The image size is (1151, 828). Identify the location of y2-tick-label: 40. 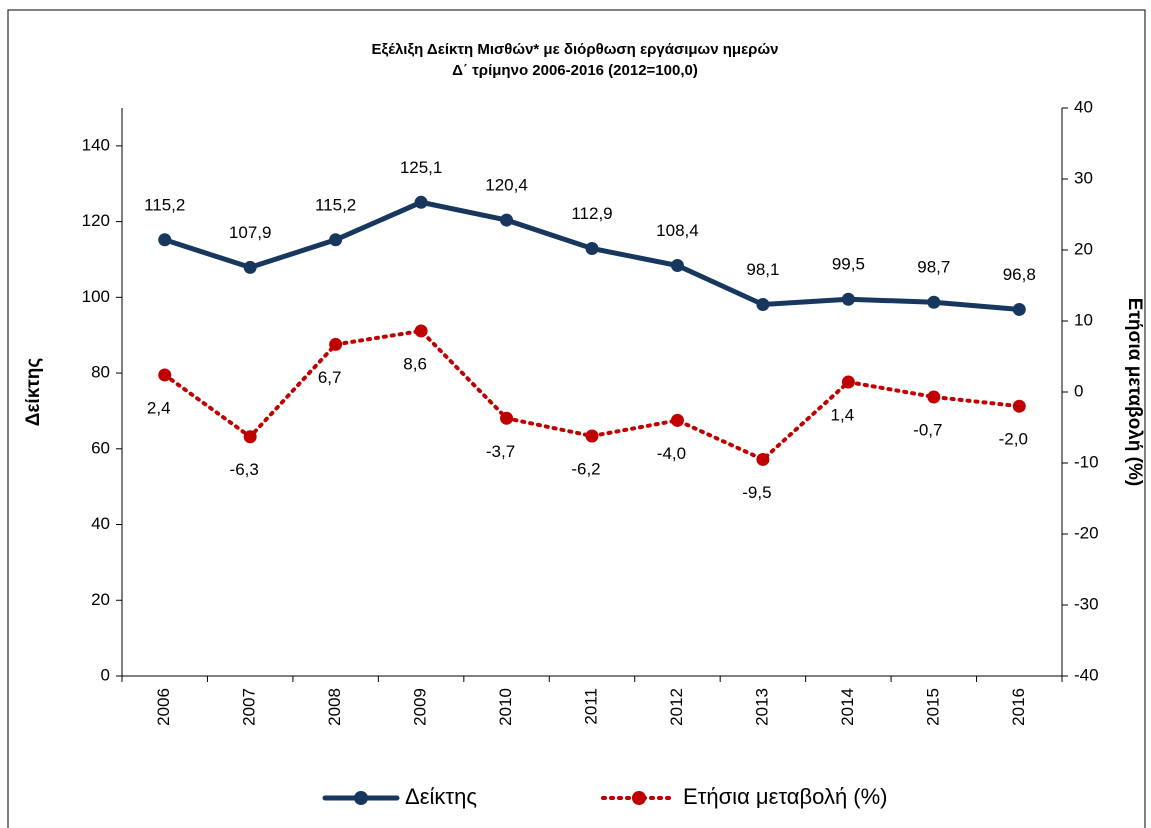
(1083, 106).